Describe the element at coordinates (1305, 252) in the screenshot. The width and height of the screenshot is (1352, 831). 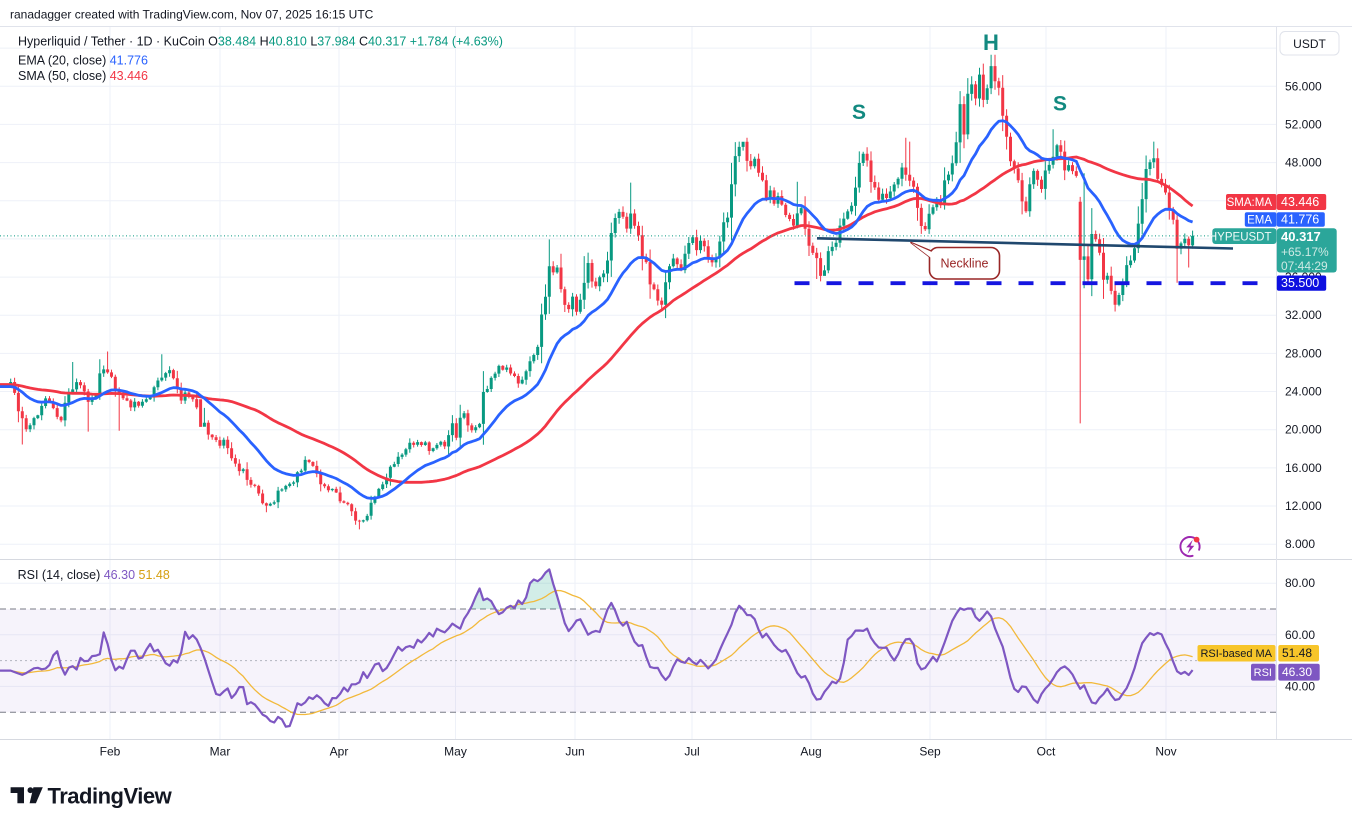
I see `svg-text: +65.17%` at that location.